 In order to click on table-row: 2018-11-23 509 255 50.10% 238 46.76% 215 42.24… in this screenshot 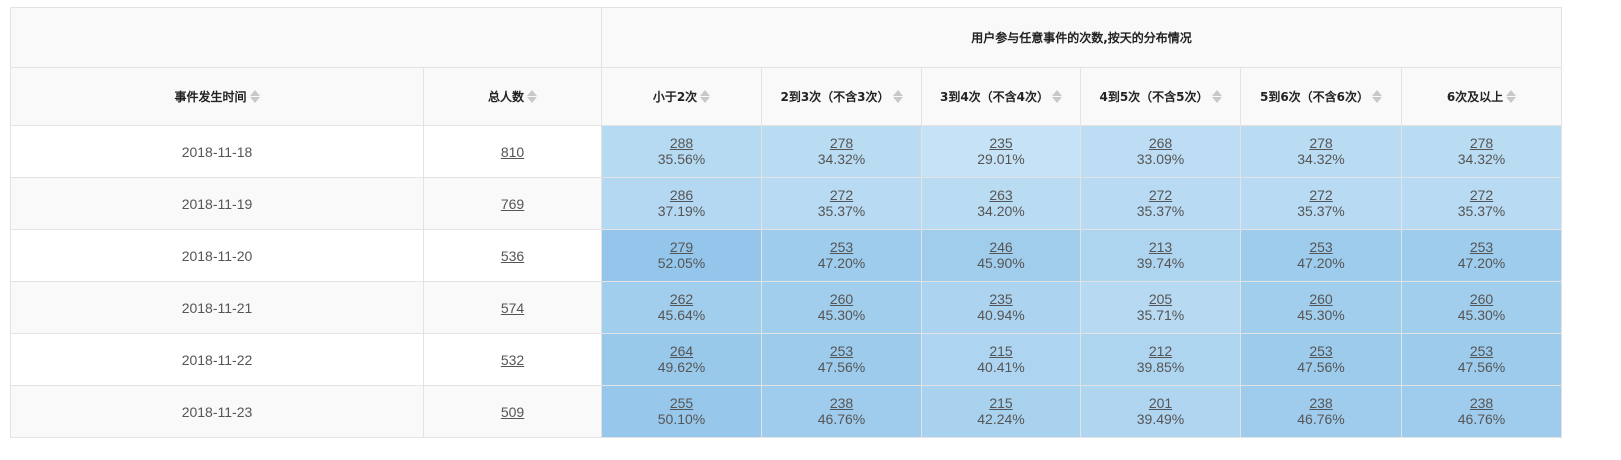, I will do `click(786, 411)`.